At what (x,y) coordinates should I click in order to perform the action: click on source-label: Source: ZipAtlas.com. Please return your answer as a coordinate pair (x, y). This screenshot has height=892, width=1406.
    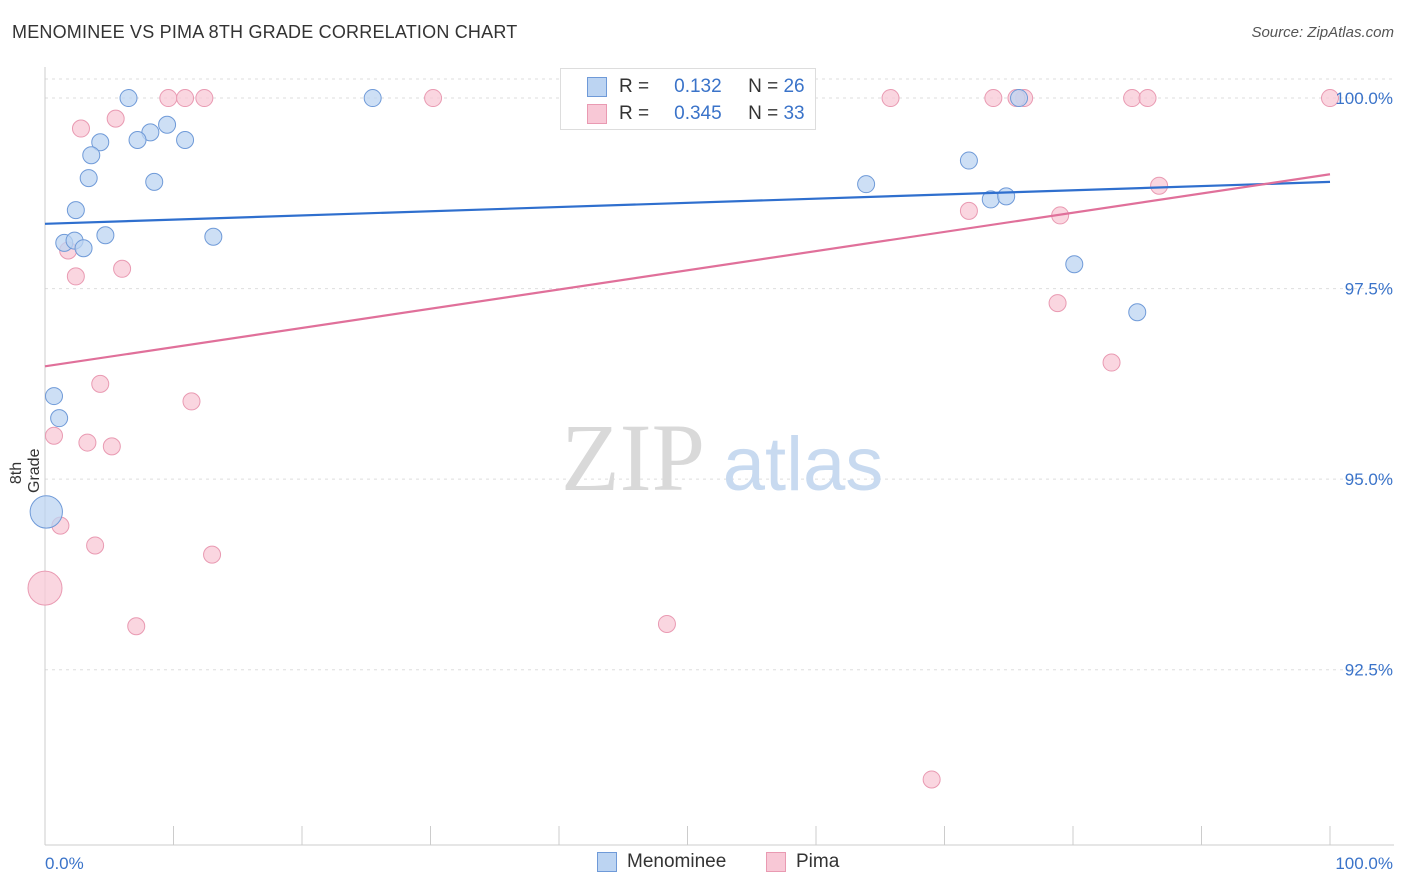
    Looking at the image, I should click on (1322, 32).